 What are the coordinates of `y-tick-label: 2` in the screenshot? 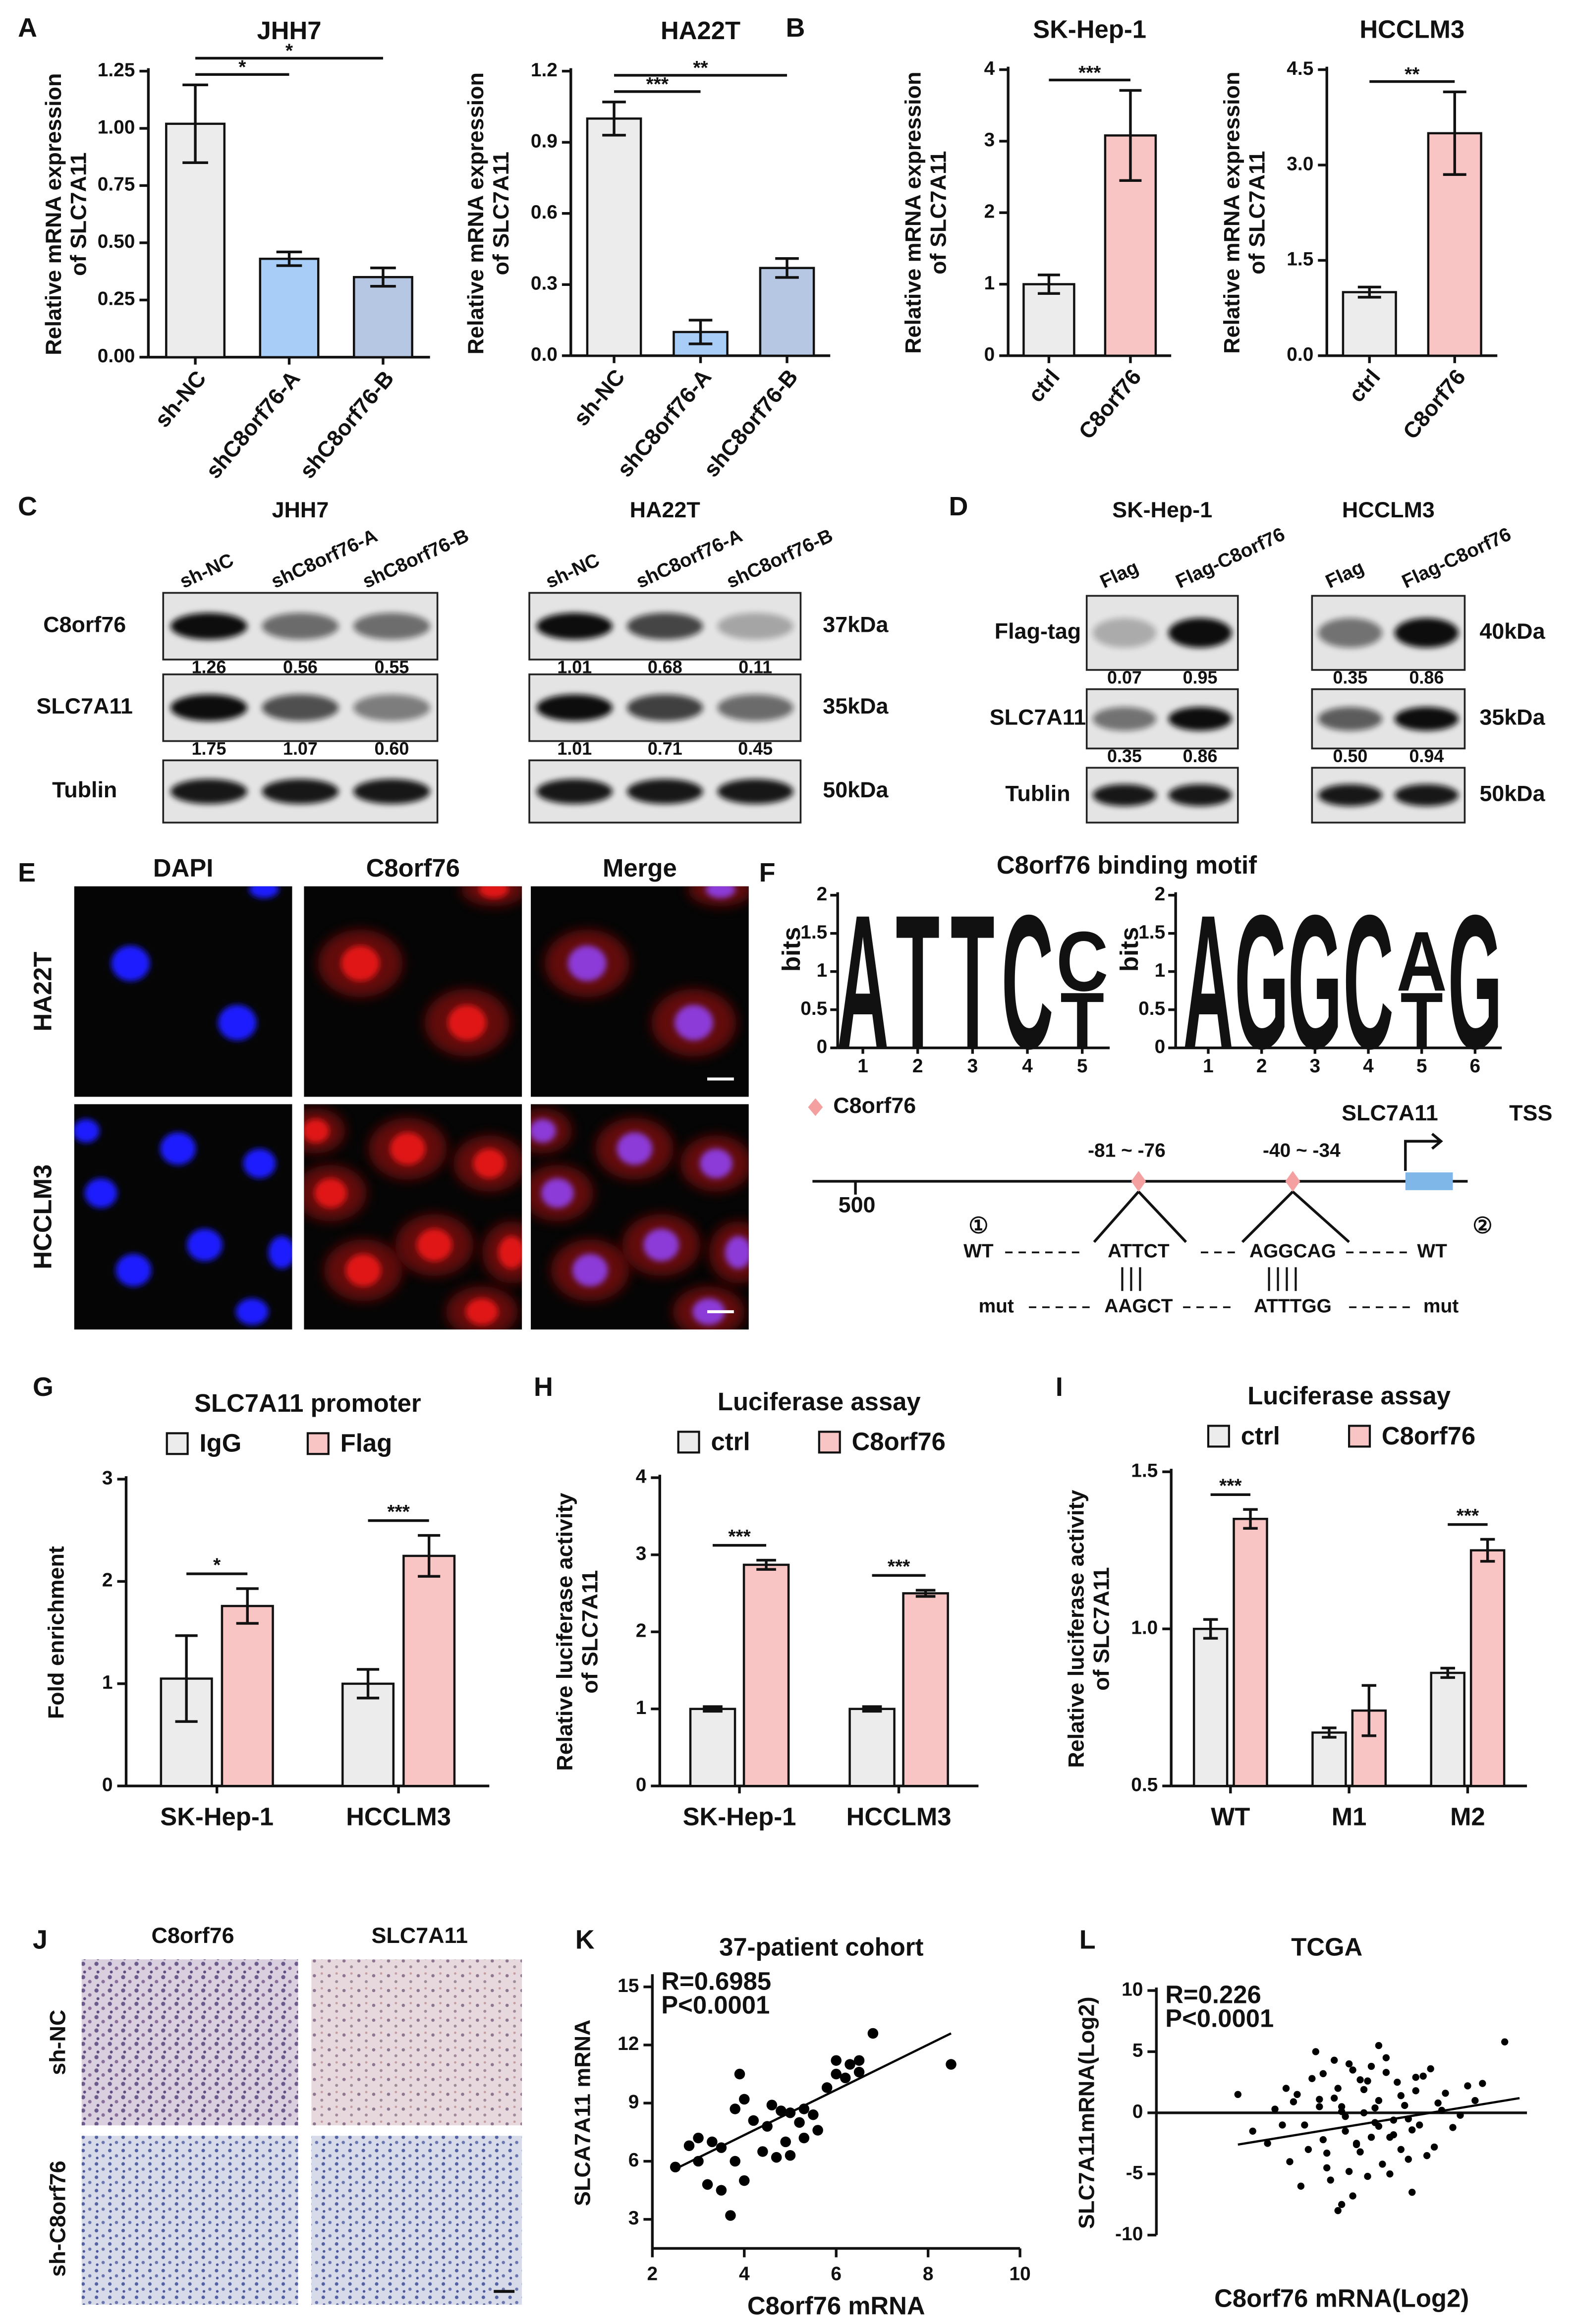 It's located at (107, 1580).